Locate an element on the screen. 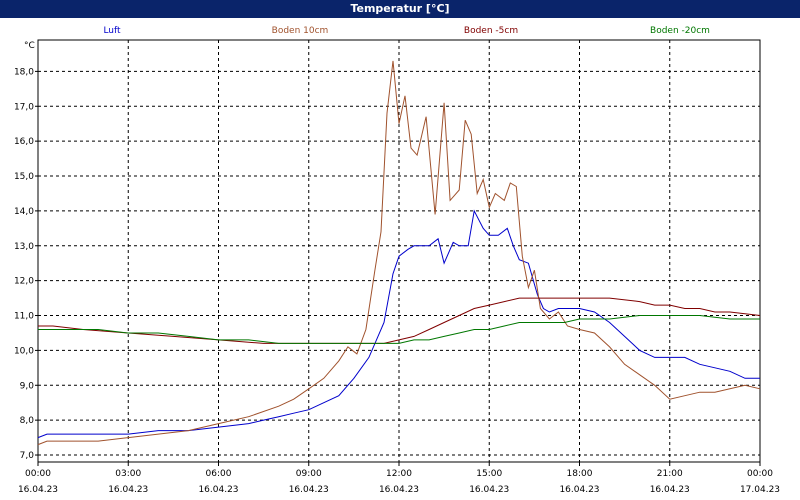 The image size is (800, 500). y-tick-label: 8,0 is located at coordinates (27, 421).